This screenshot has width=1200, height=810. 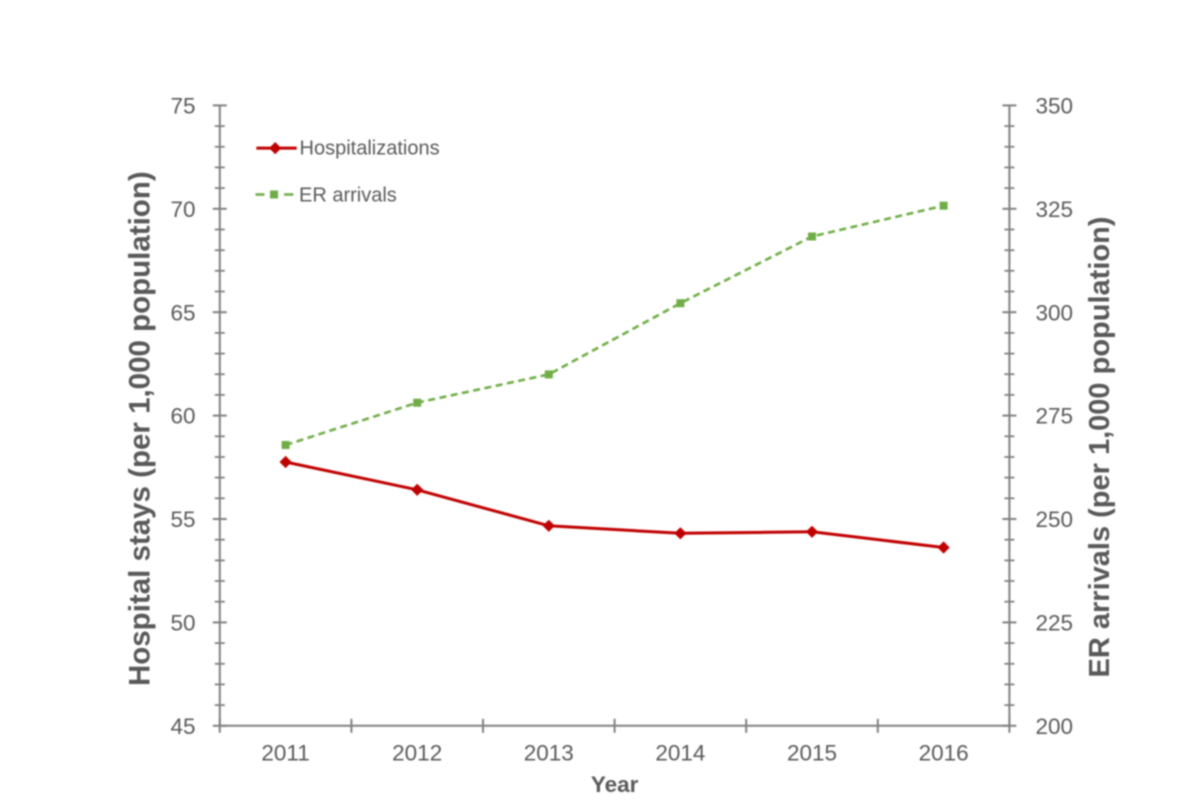 I want to click on svg-text: 70, so click(x=182, y=209).